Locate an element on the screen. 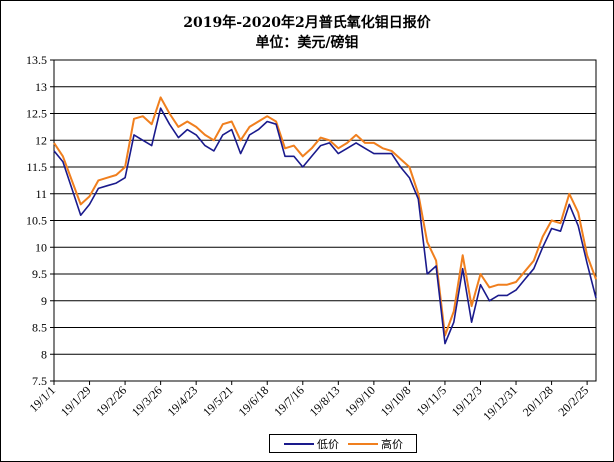 This screenshot has width=614, height=462. y-tick-label: 13.5 is located at coordinates (36, 60).